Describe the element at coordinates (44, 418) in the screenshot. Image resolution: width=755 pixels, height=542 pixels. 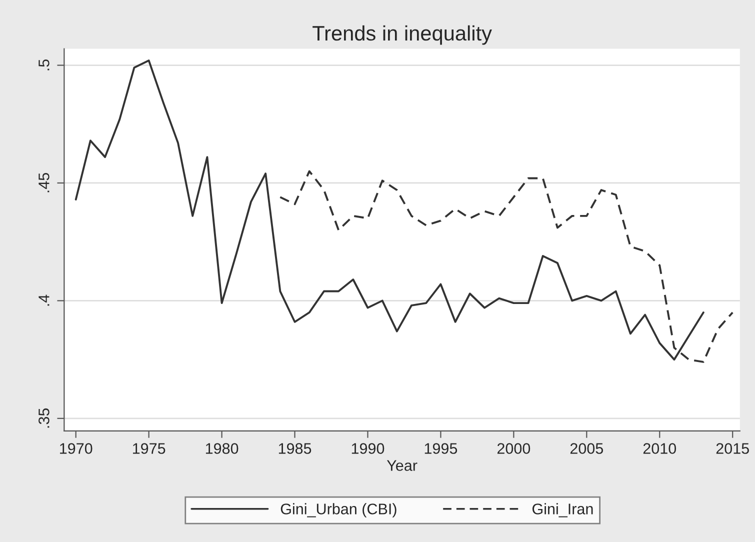
I see `y-tick-label: .35` at that location.